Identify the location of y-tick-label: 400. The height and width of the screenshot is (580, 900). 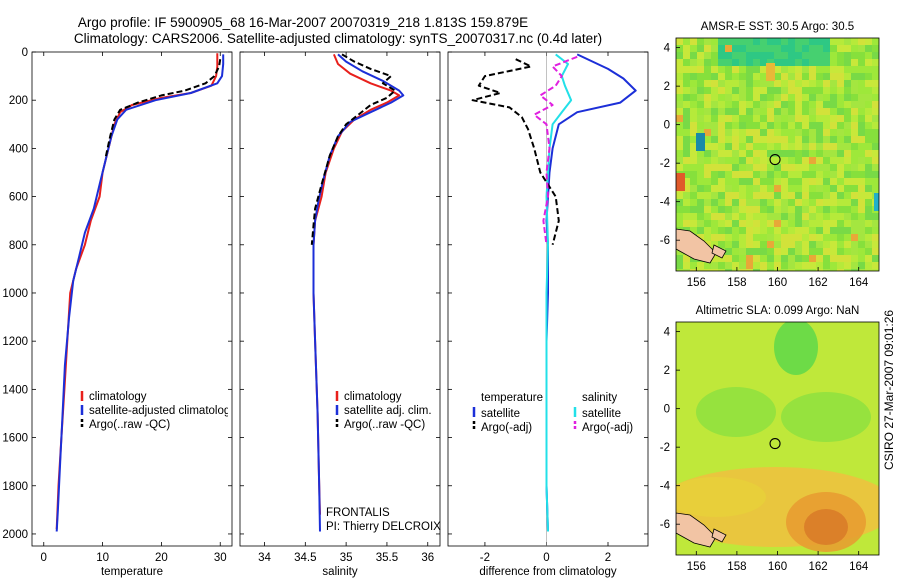
(18, 149).